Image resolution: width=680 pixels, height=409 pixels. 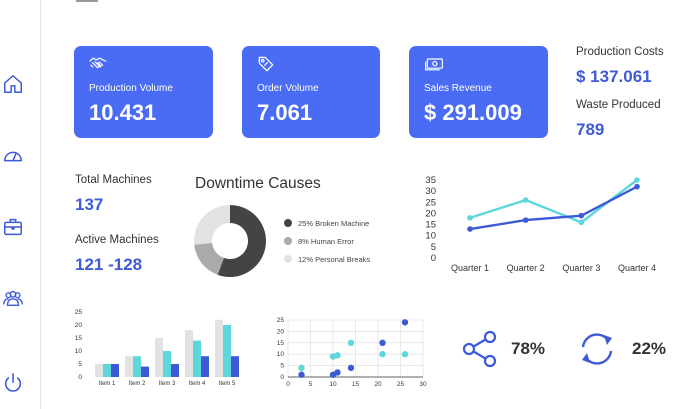 I want to click on x-tick-label: Item 3, so click(x=167, y=384).